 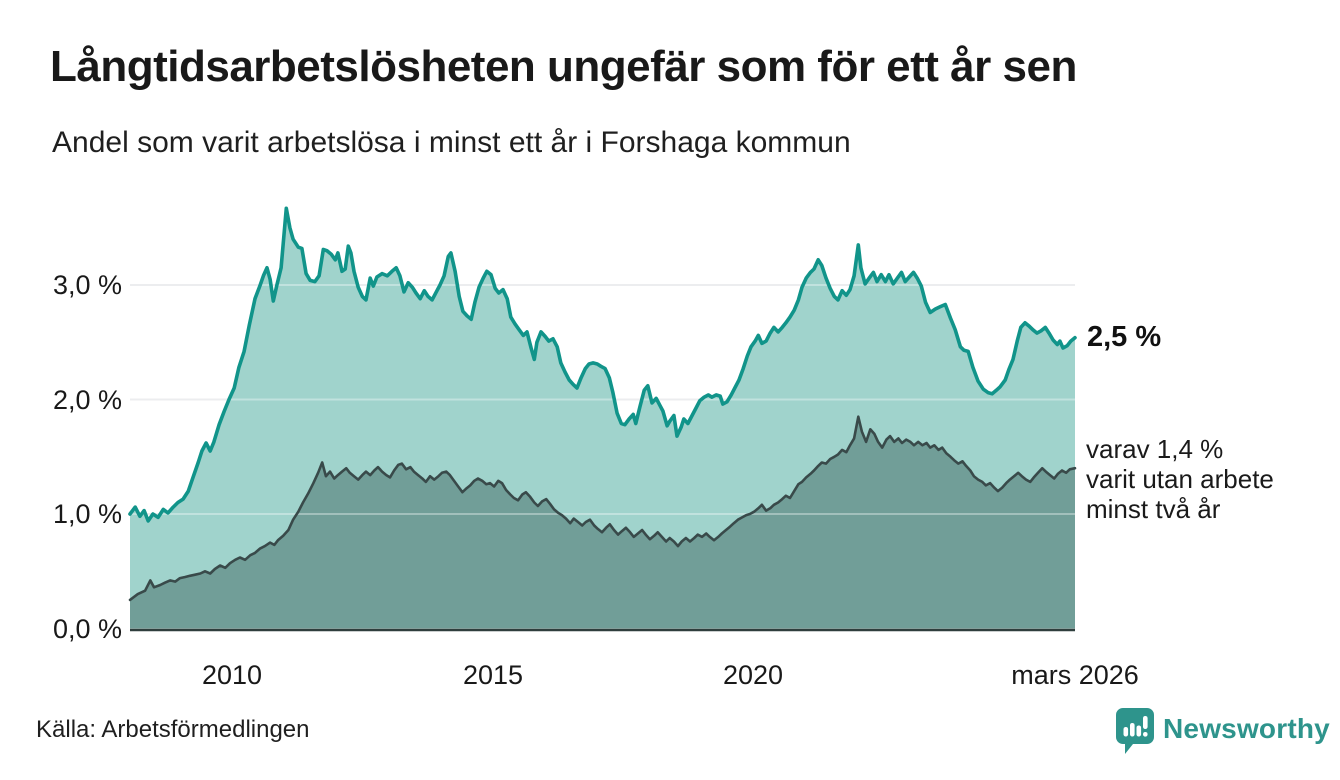 What do you see at coordinates (87, 514) in the screenshot?
I see `y-axis-tick-label: 1,0 %` at bounding box center [87, 514].